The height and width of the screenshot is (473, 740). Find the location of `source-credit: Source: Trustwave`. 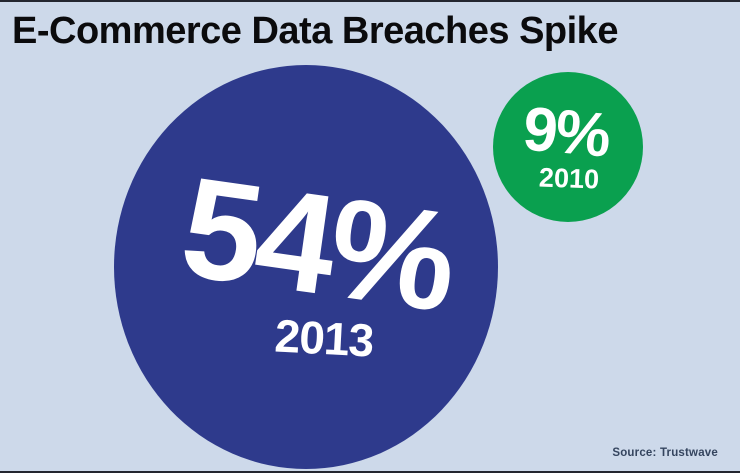

source-credit: Source: Trustwave is located at coordinates (665, 453).